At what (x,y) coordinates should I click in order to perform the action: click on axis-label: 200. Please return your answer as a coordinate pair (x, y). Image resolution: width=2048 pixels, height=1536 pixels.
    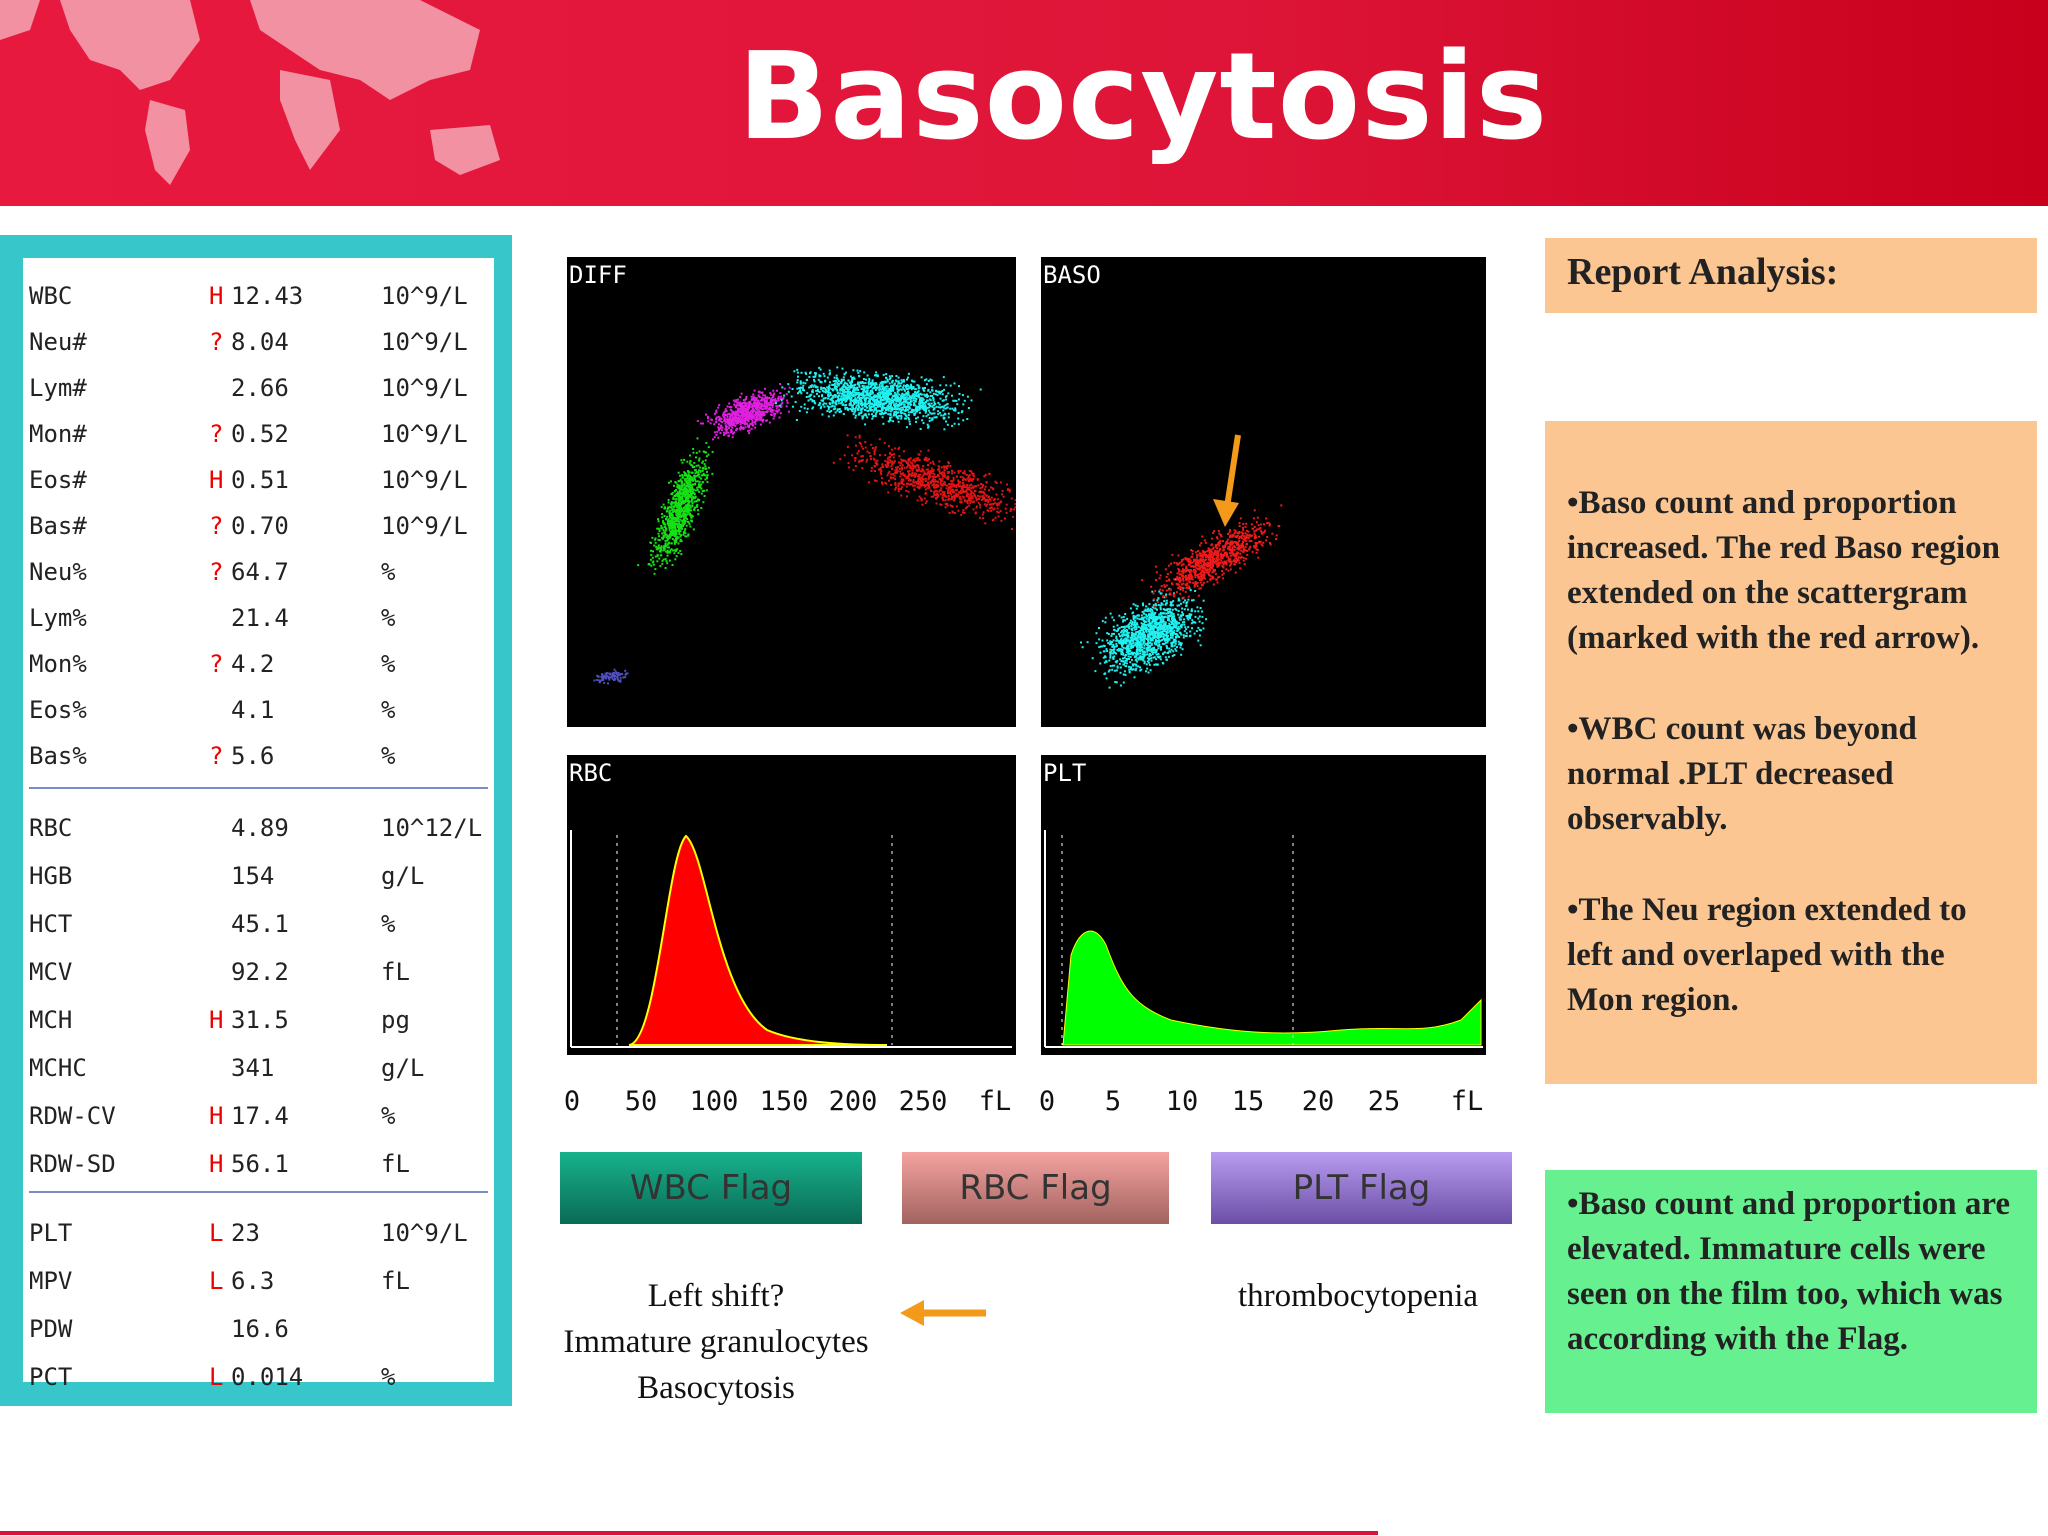
    Looking at the image, I should click on (853, 1101).